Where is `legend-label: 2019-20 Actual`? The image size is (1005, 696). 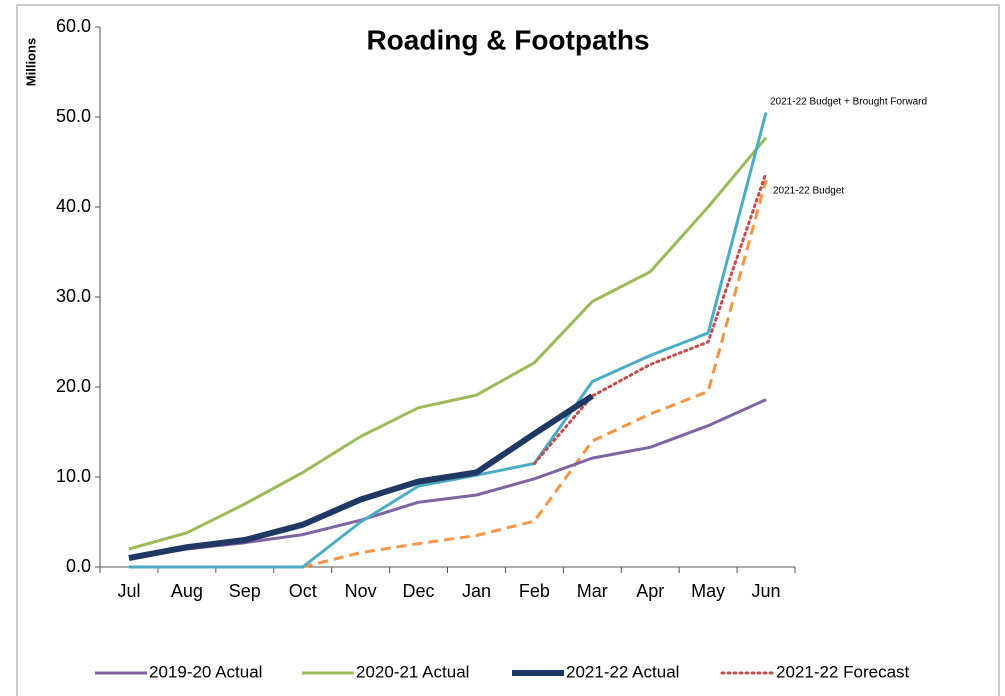
legend-label: 2019-20 Actual is located at coordinates (205, 671).